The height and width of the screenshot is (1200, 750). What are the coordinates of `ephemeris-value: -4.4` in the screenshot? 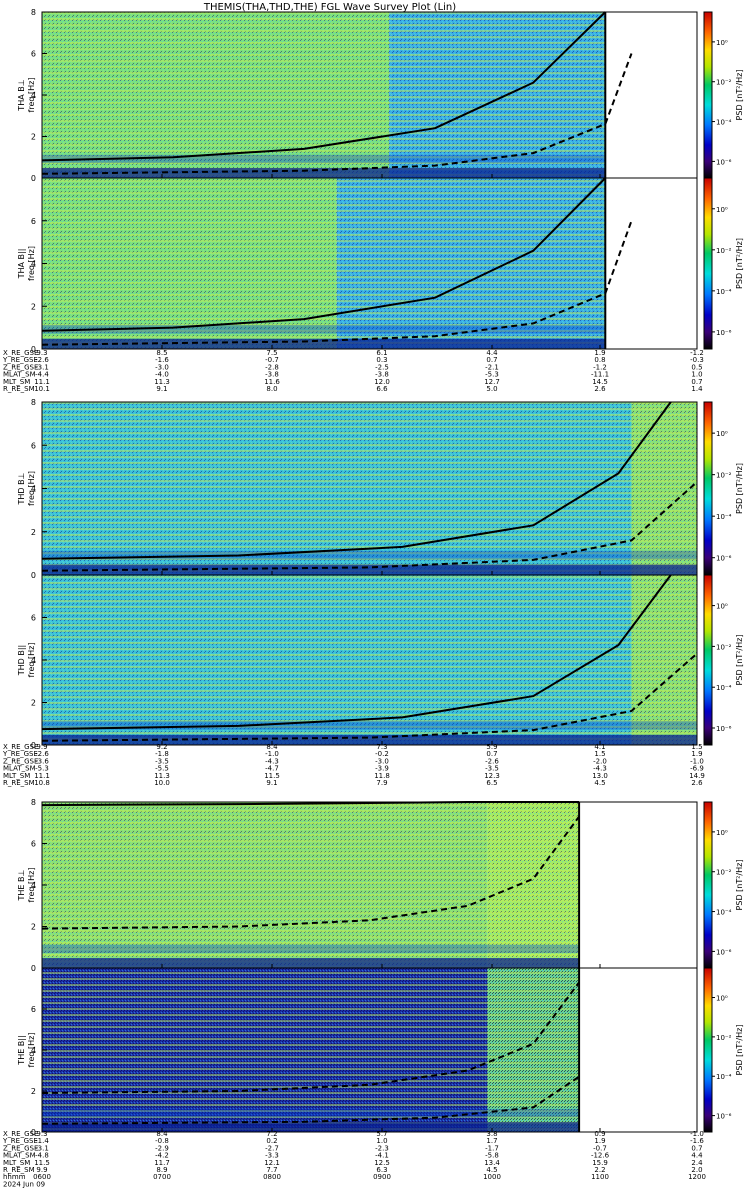 It's located at (42, 375).